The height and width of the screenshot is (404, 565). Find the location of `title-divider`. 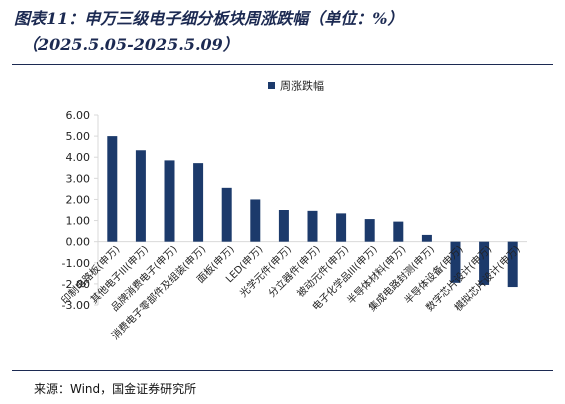

title-divider is located at coordinates (282, 64).